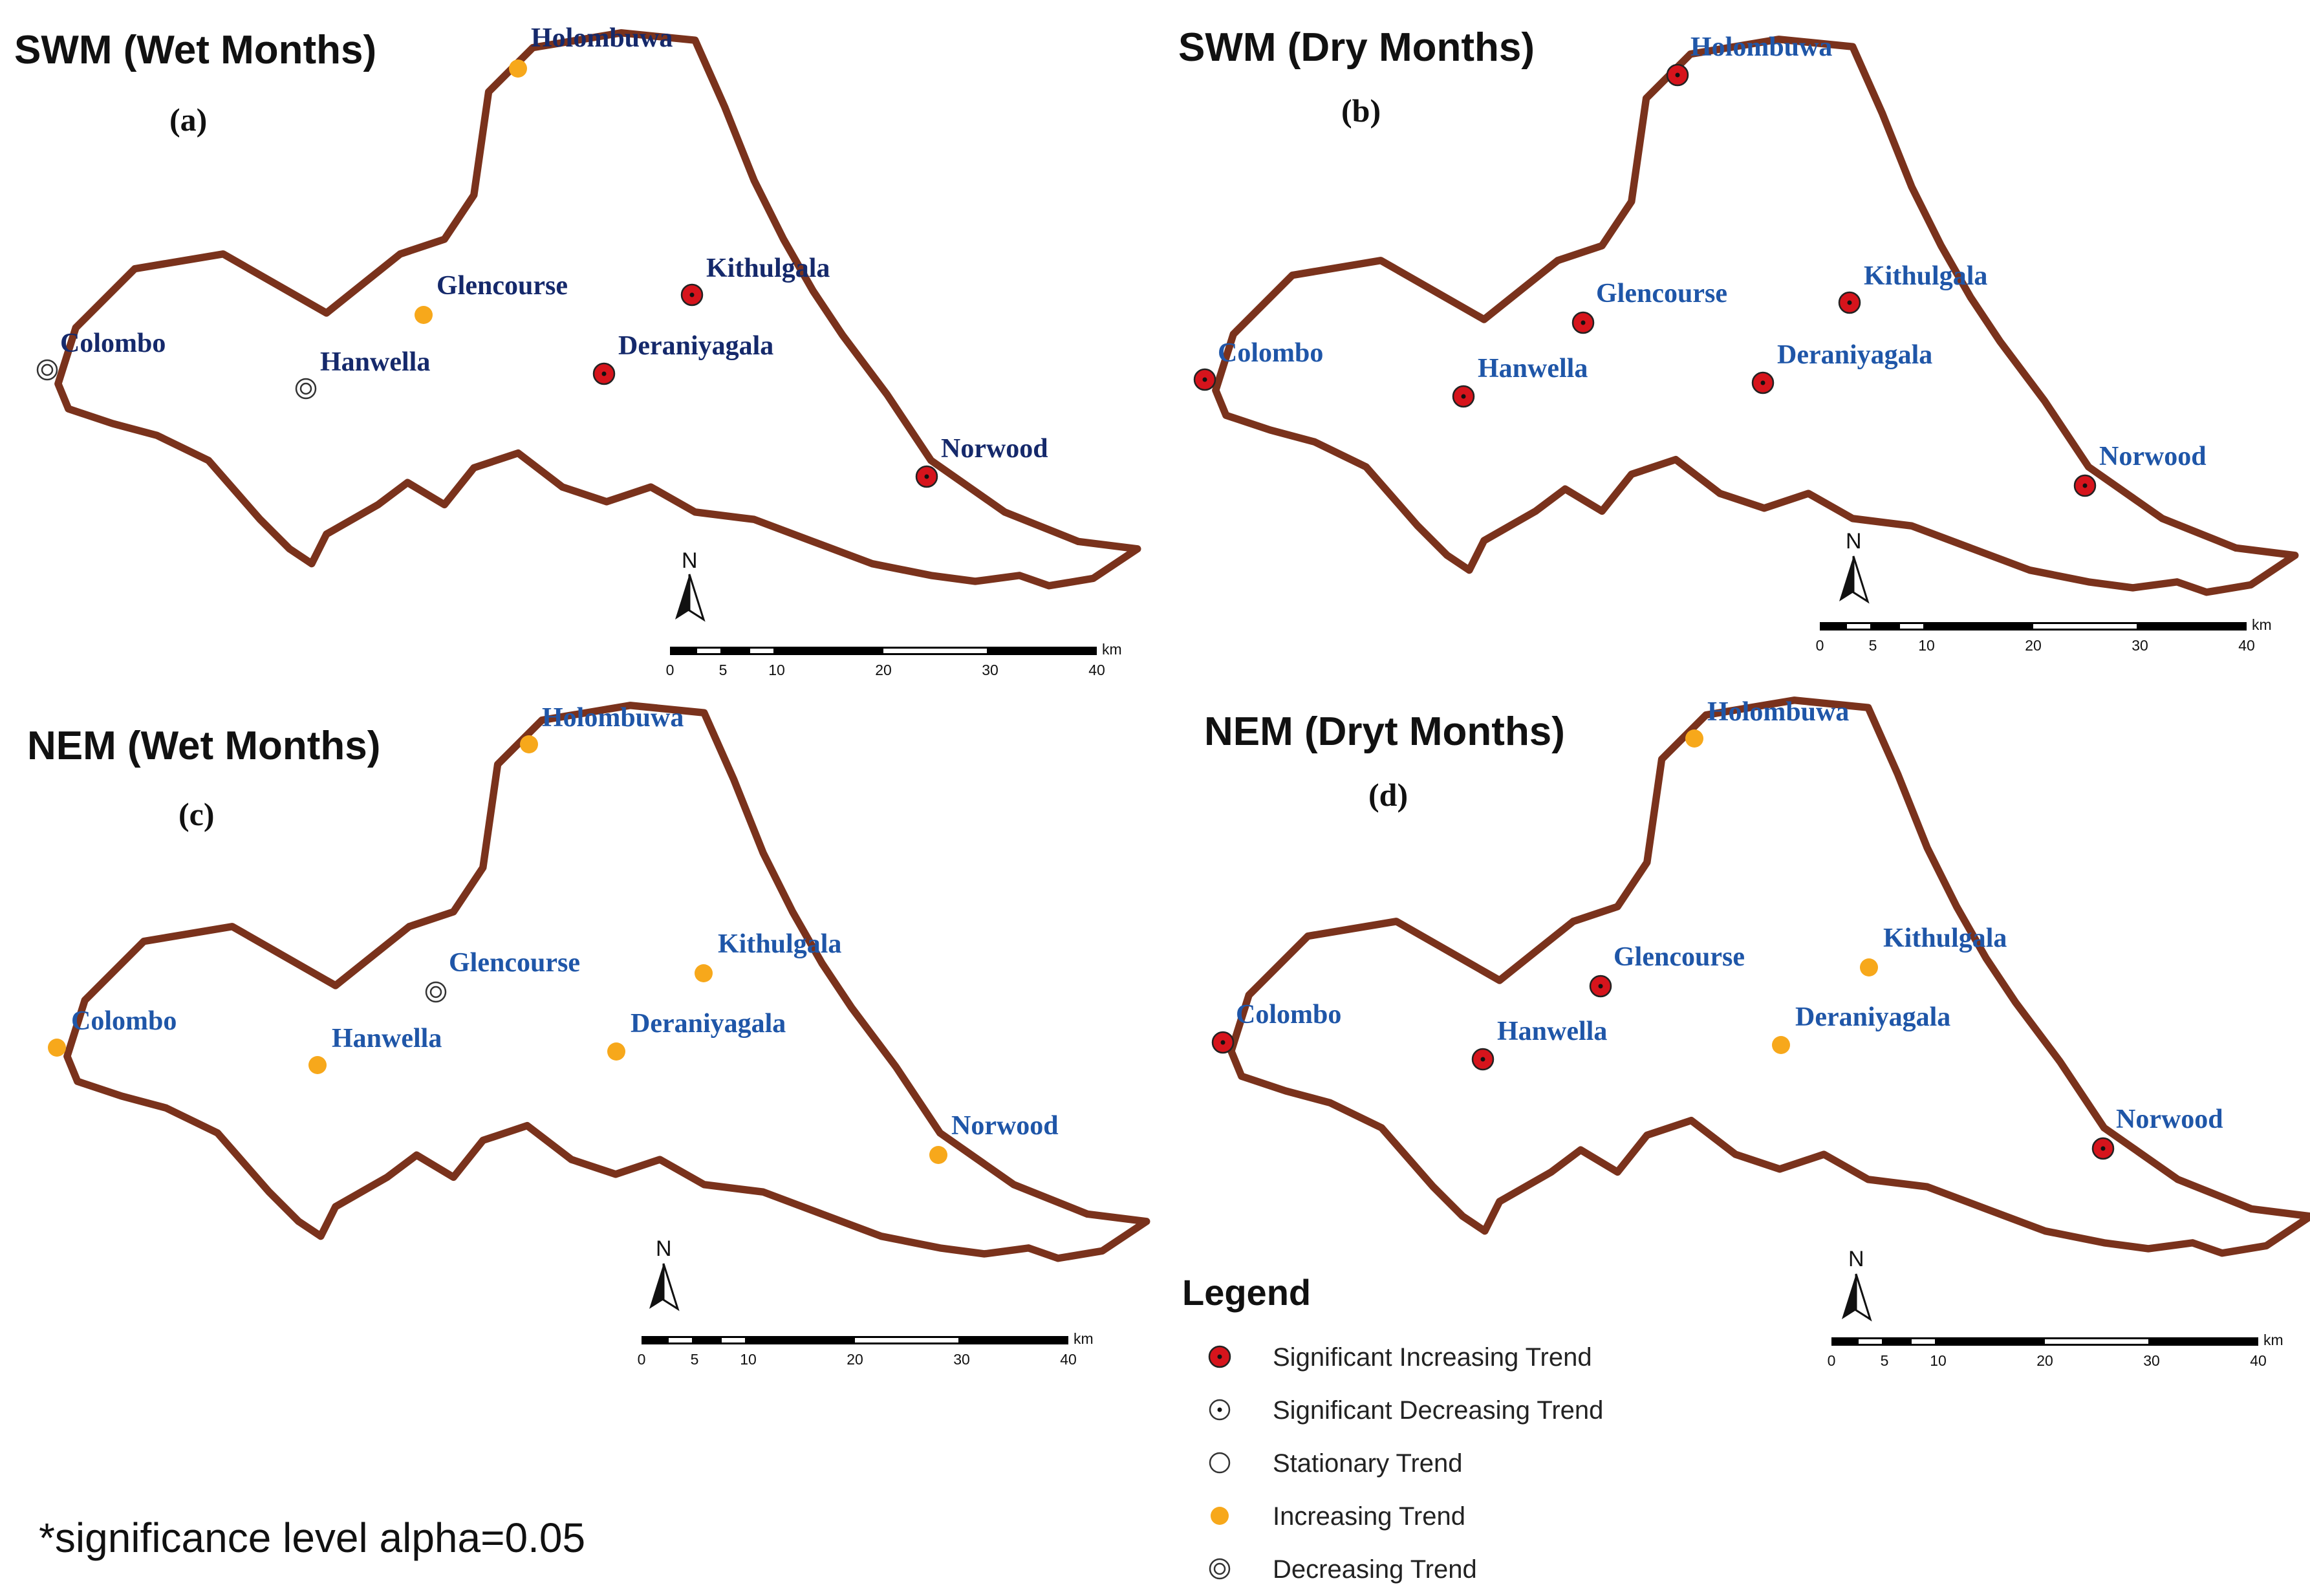  I want to click on panel-a-hanwella-label: Hanwella, so click(375, 362).